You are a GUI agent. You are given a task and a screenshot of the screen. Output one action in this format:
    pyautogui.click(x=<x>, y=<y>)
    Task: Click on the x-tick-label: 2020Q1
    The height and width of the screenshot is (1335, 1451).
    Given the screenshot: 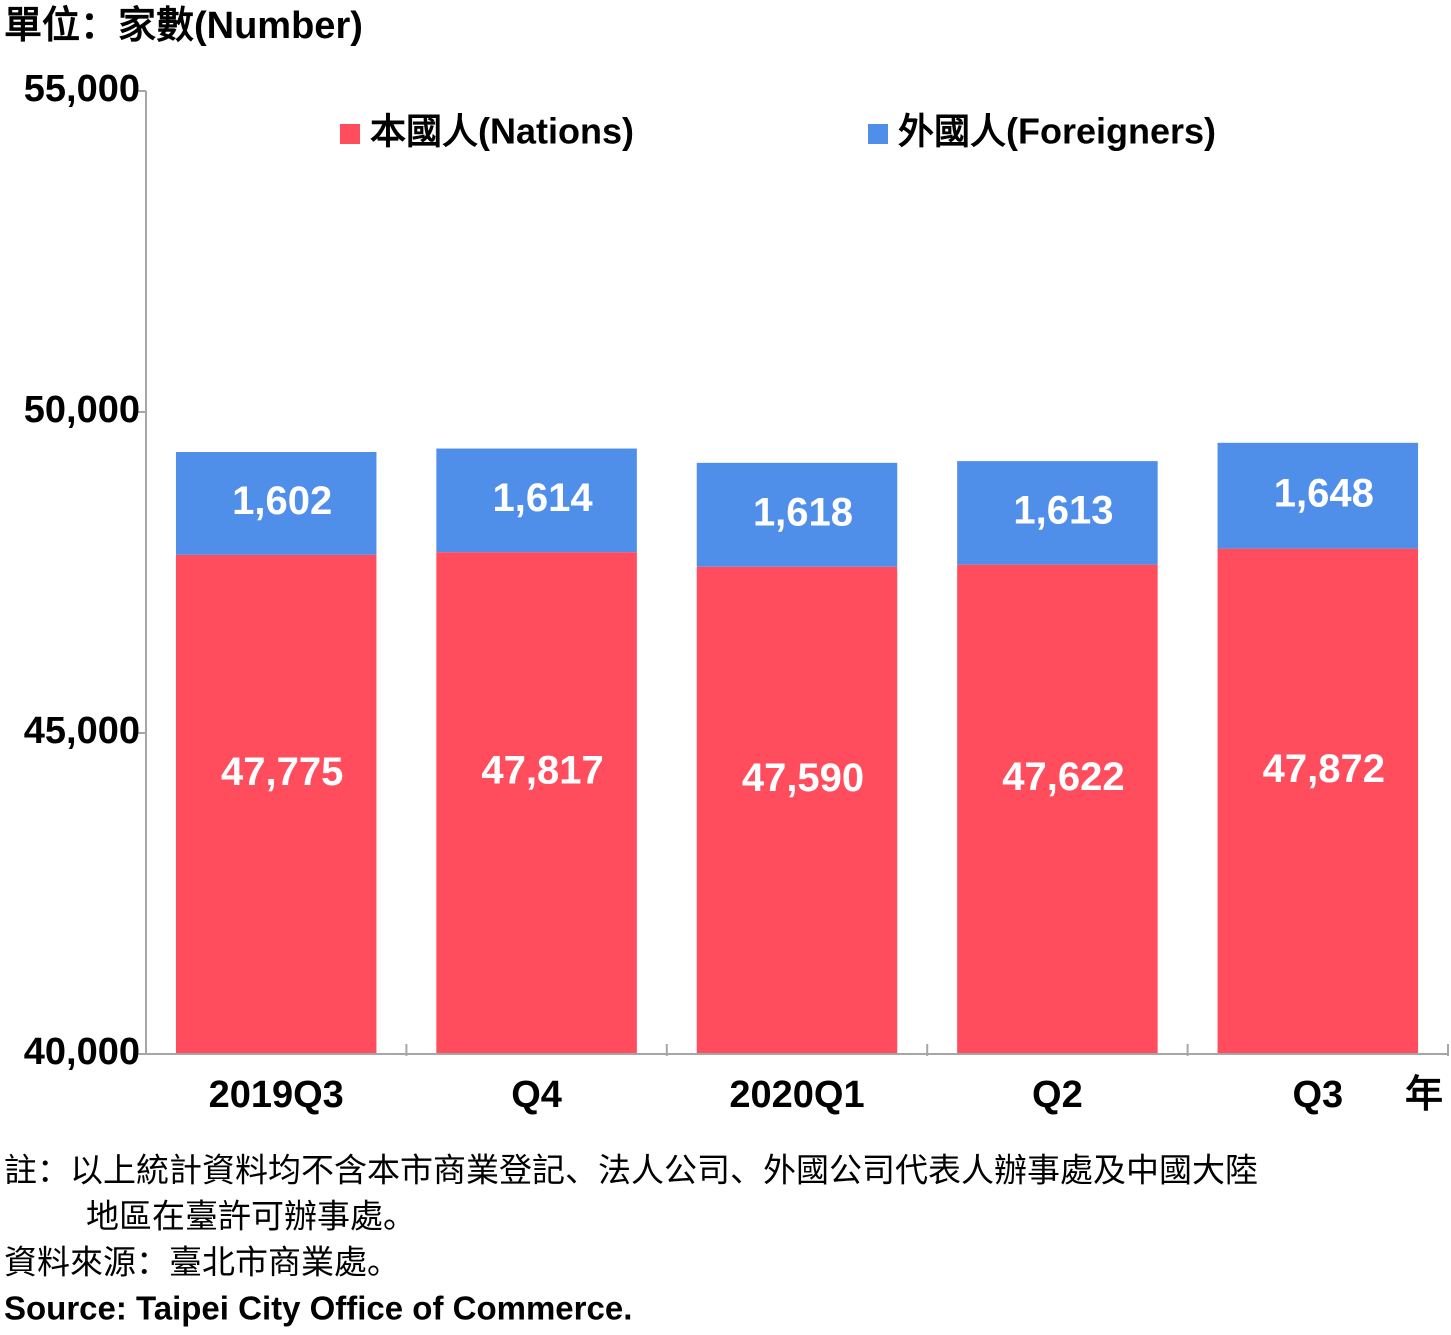 What is the action you would take?
    pyautogui.click(x=796, y=1095)
    